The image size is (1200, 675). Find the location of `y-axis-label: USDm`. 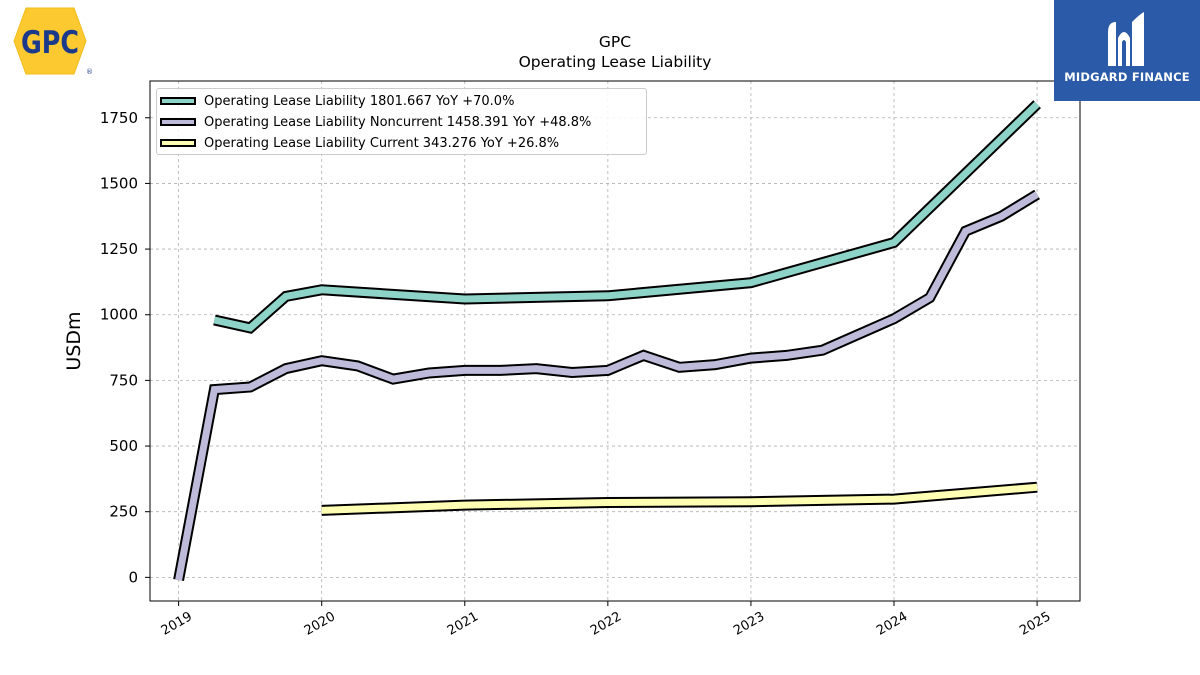

y-axis-label: USDm is located at coordinates (74, 340).